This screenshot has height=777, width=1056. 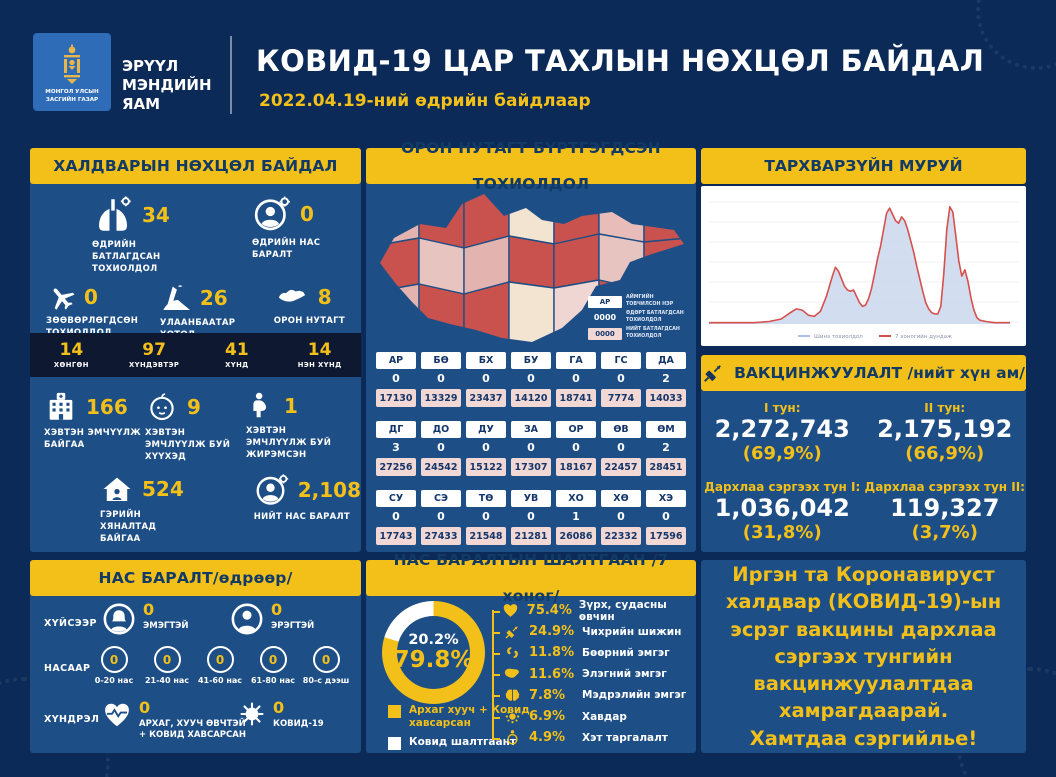 I want to click on severity-critical: 14 НЭН ХҮНД, so click(x=319, y=355).